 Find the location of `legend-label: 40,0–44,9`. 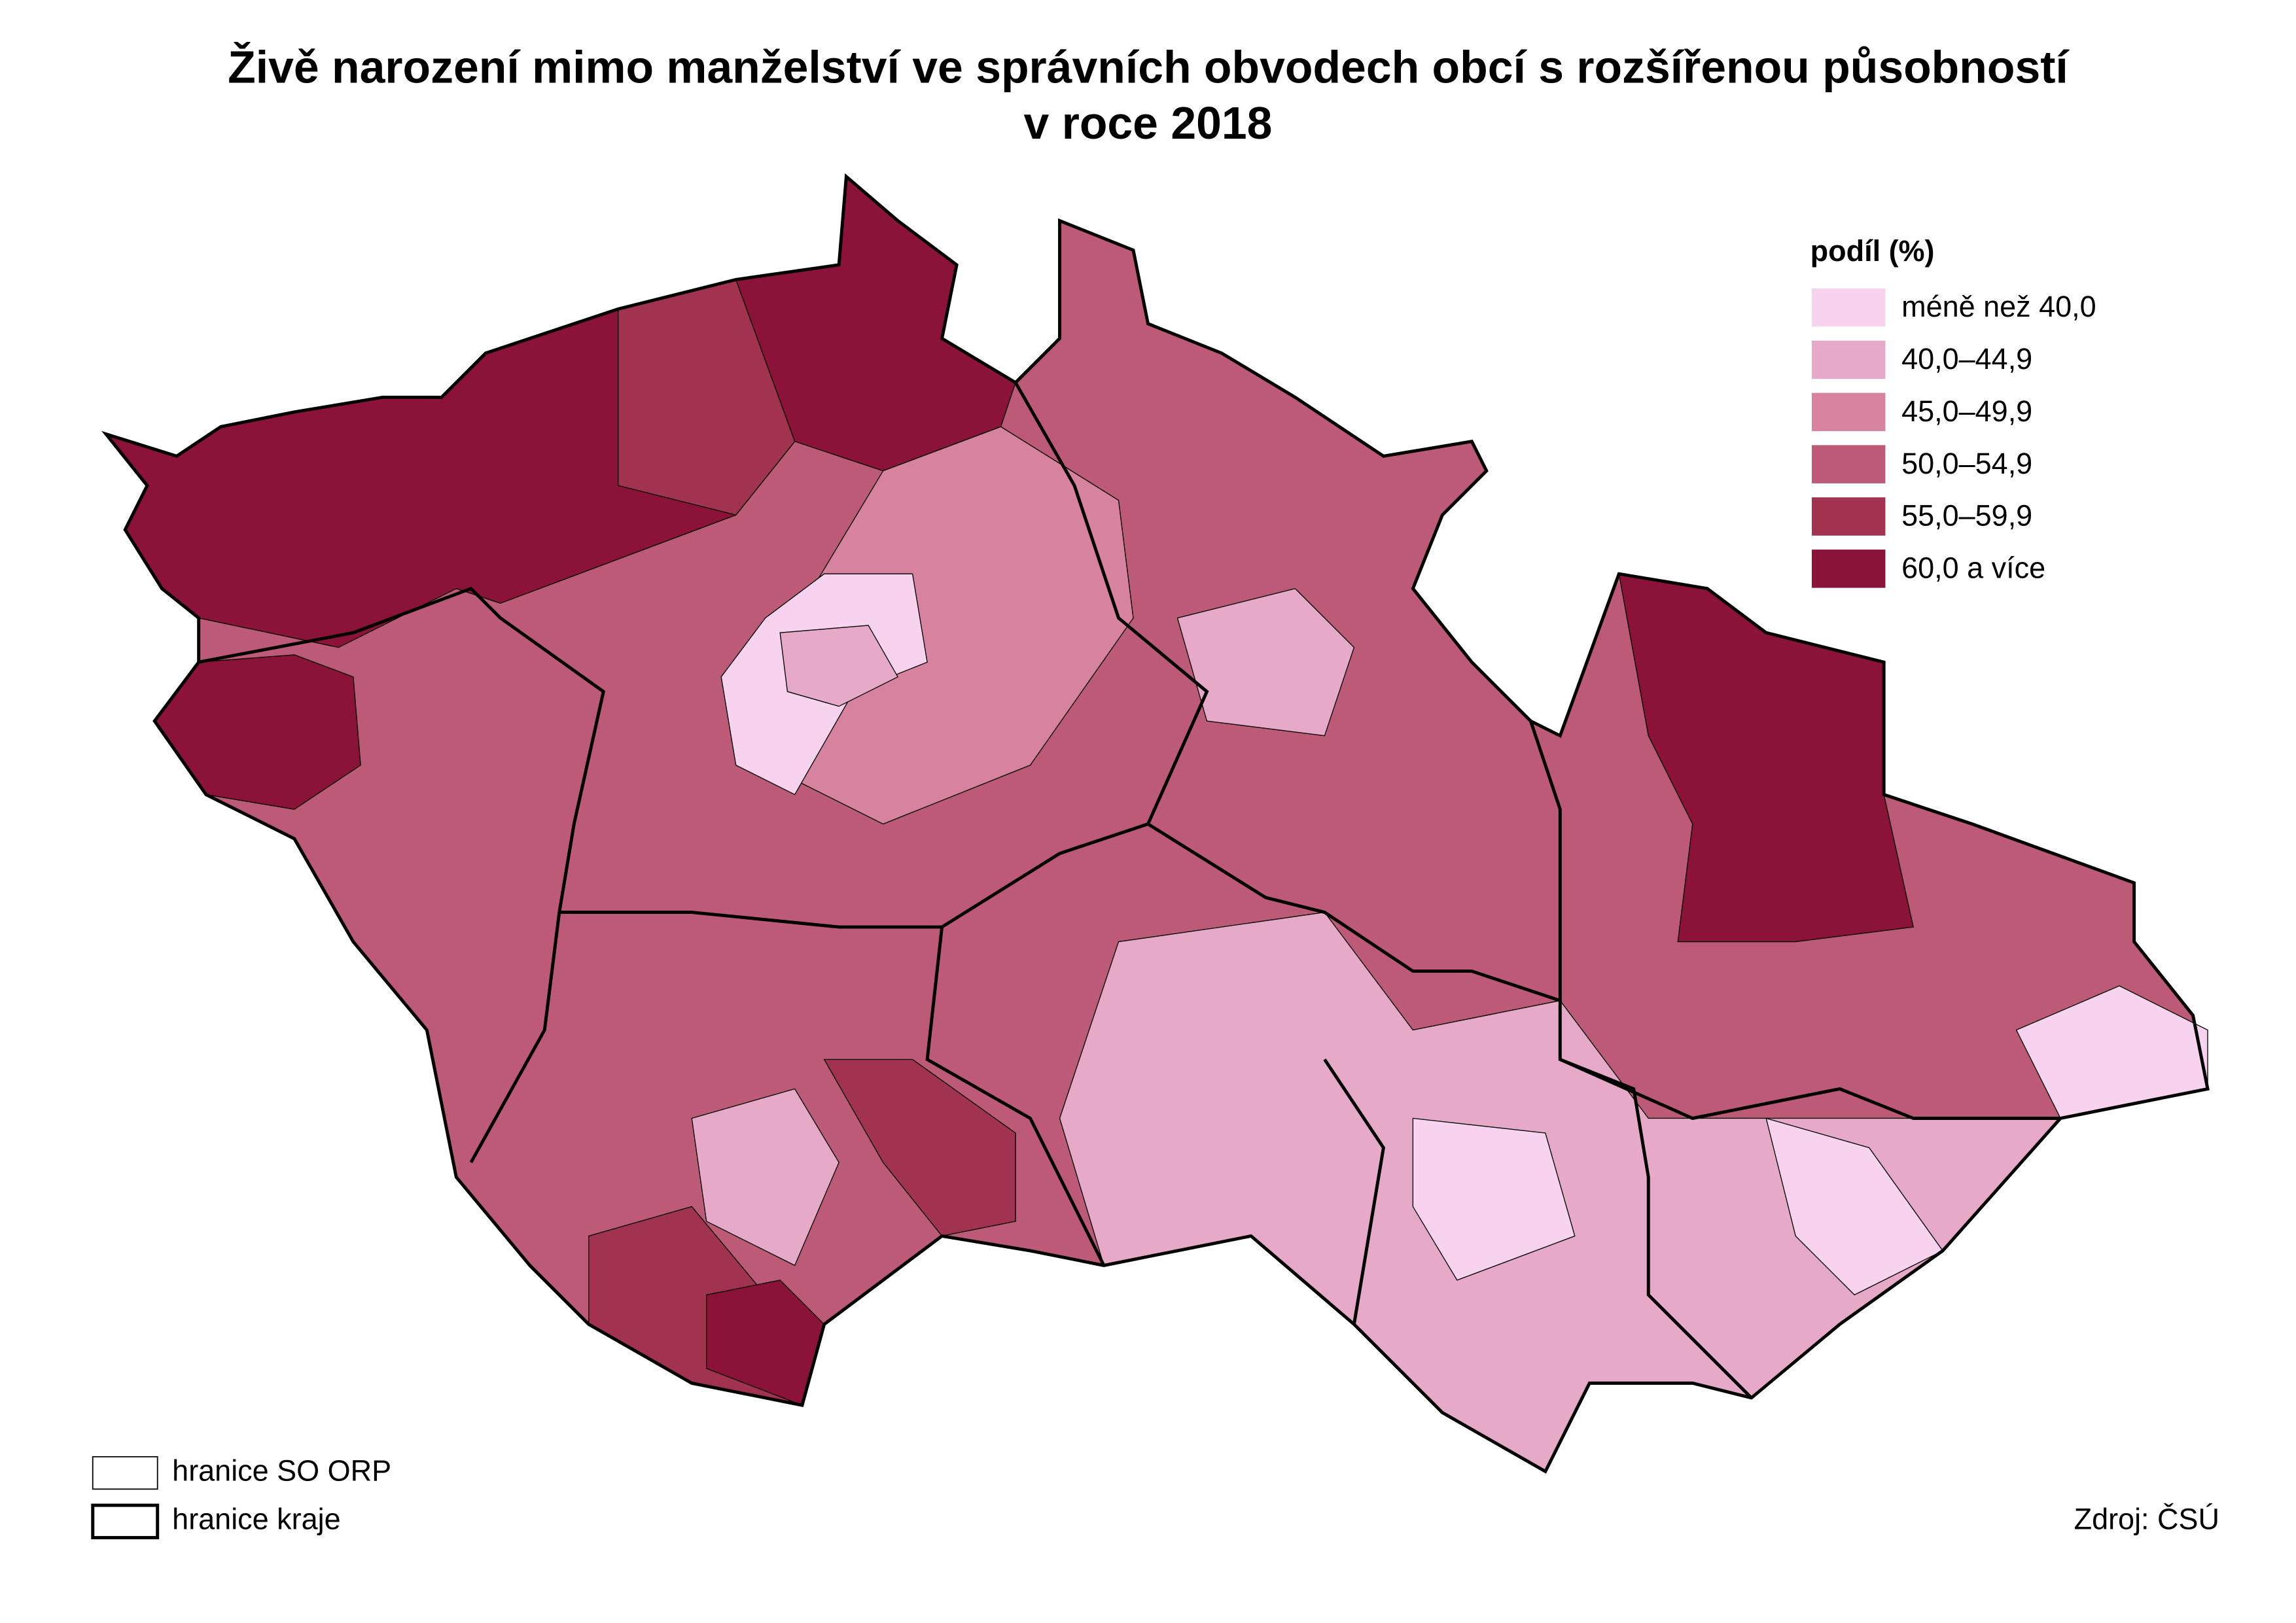

legend-label: 40,0–44,9 is located at coordinates (1967, 359).